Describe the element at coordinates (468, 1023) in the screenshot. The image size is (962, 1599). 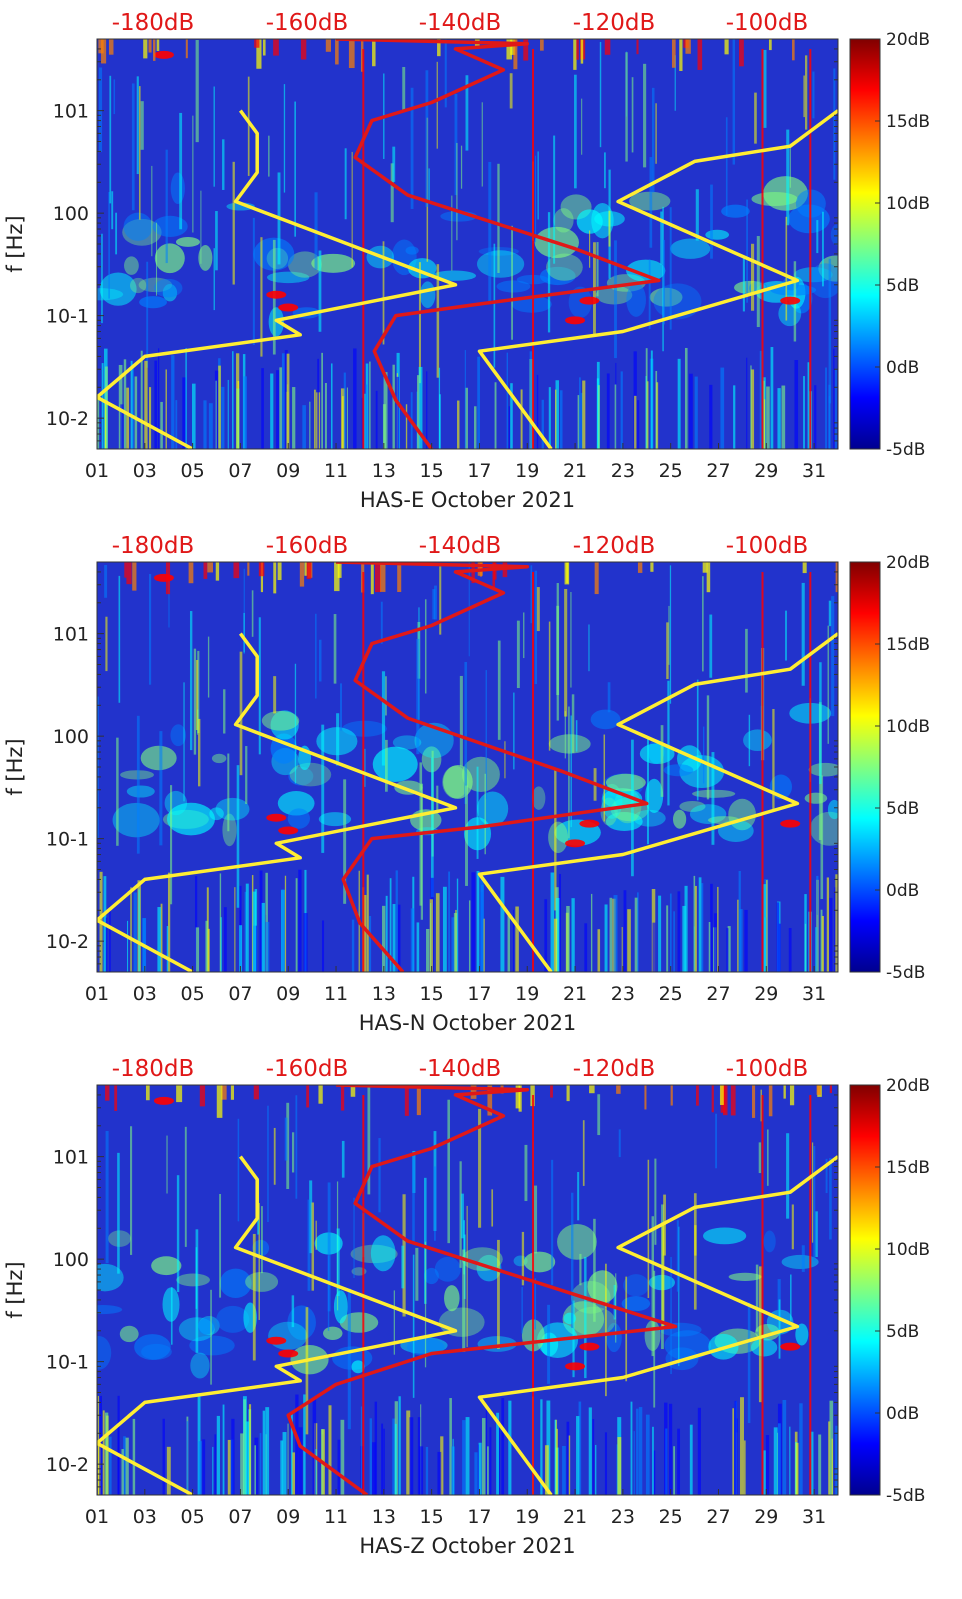
I see `x-axis-label: HAS-N October 2021` at that location.